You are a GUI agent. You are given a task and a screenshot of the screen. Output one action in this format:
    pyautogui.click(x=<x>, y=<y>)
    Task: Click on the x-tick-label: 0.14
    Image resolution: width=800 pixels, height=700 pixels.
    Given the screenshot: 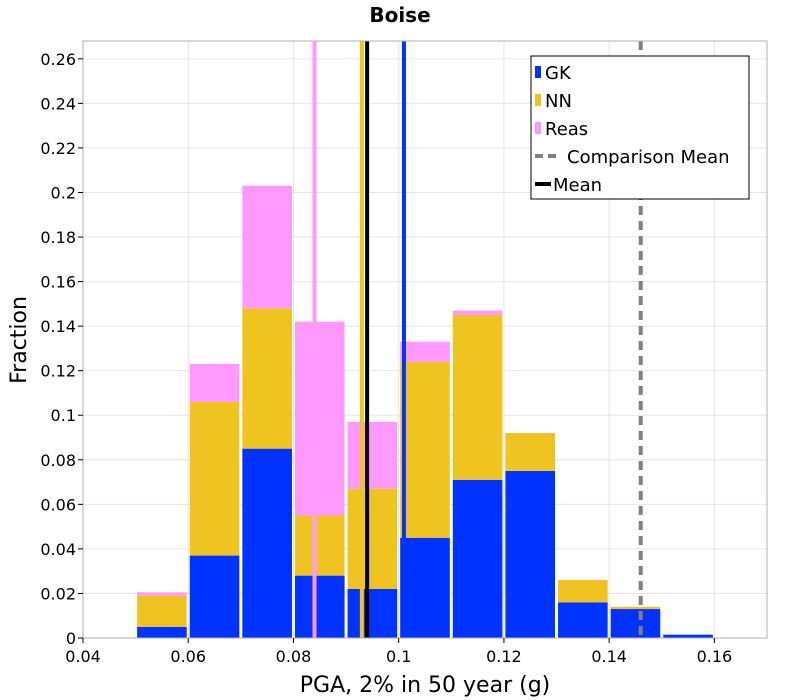 What is the action you would take?
    pyautogui.click(x=609, y=656)
    